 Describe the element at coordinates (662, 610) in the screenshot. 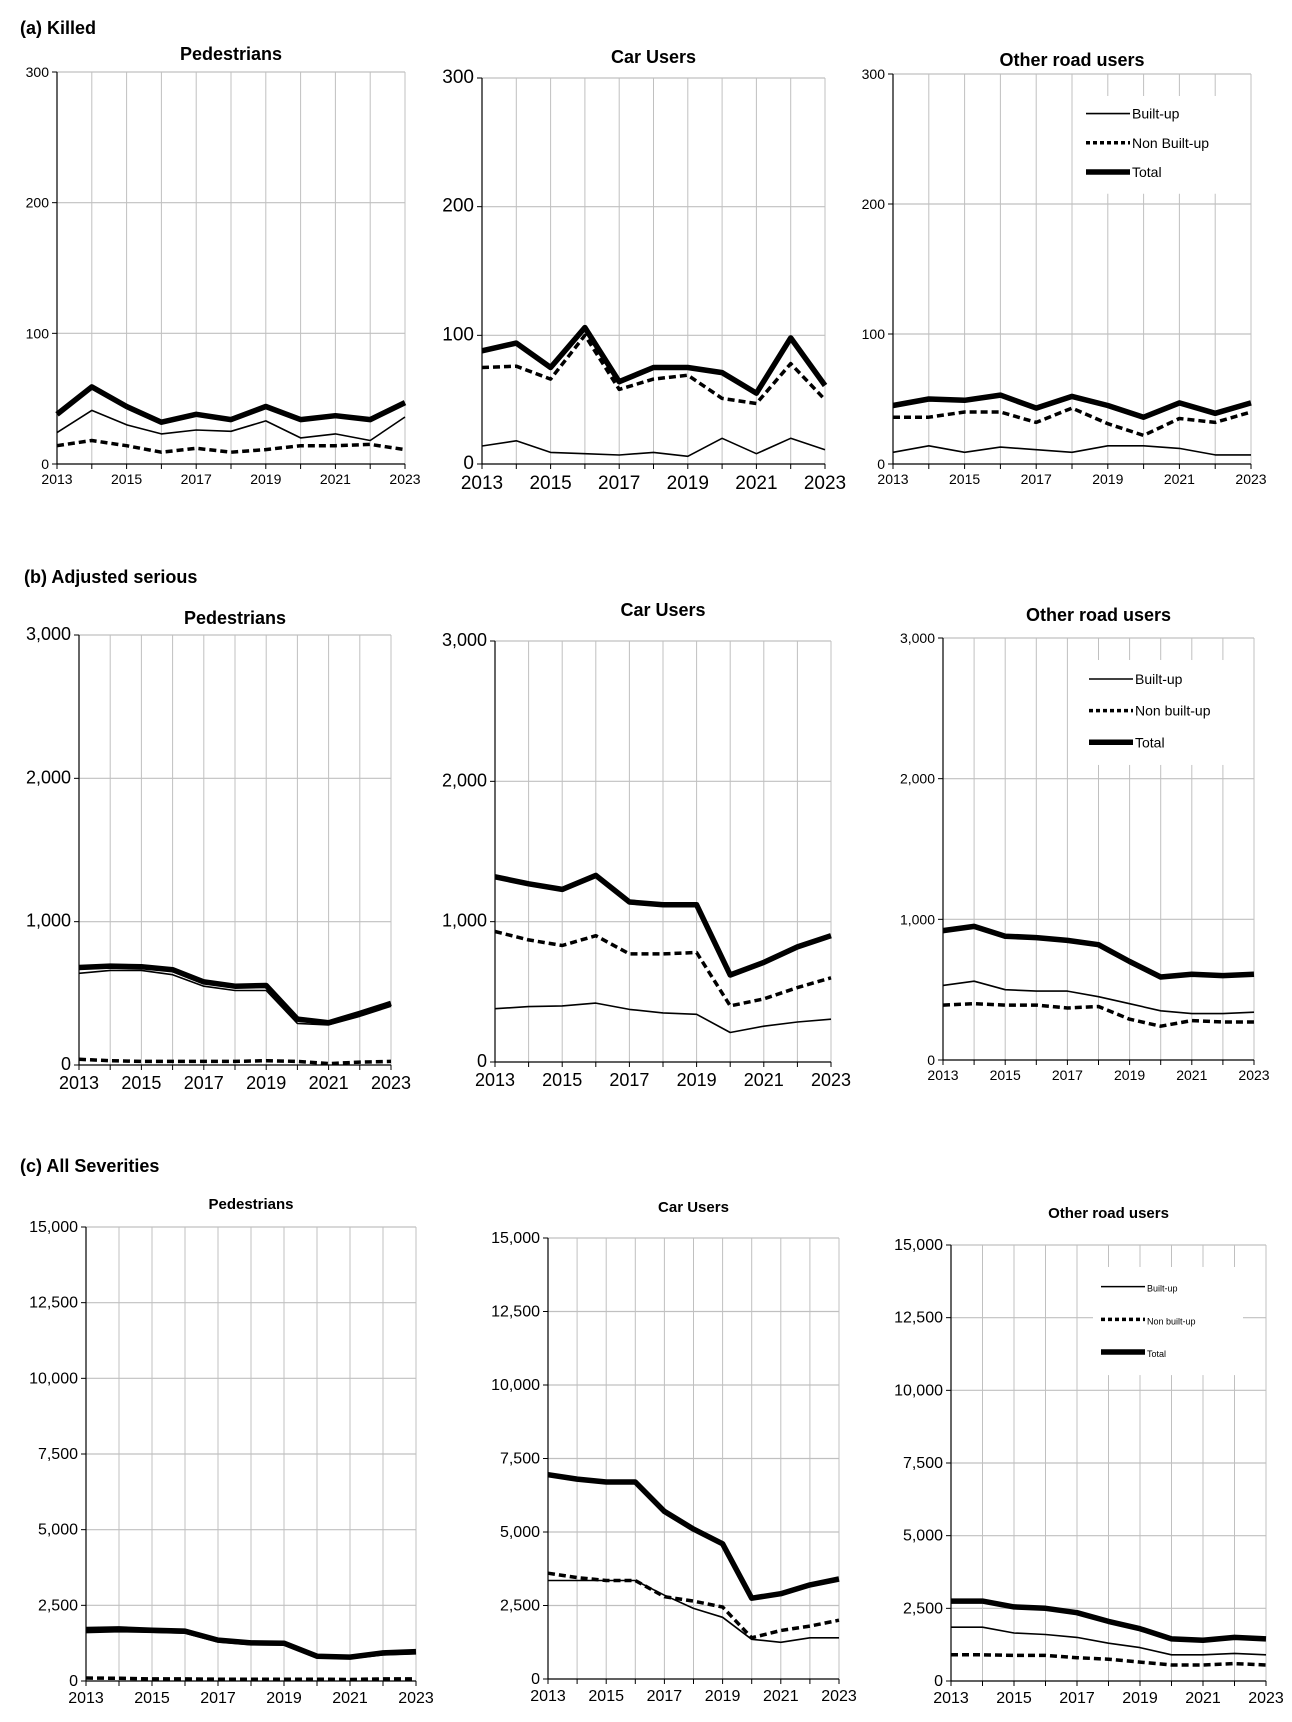

I see `chart-title: Car Users` at that location.